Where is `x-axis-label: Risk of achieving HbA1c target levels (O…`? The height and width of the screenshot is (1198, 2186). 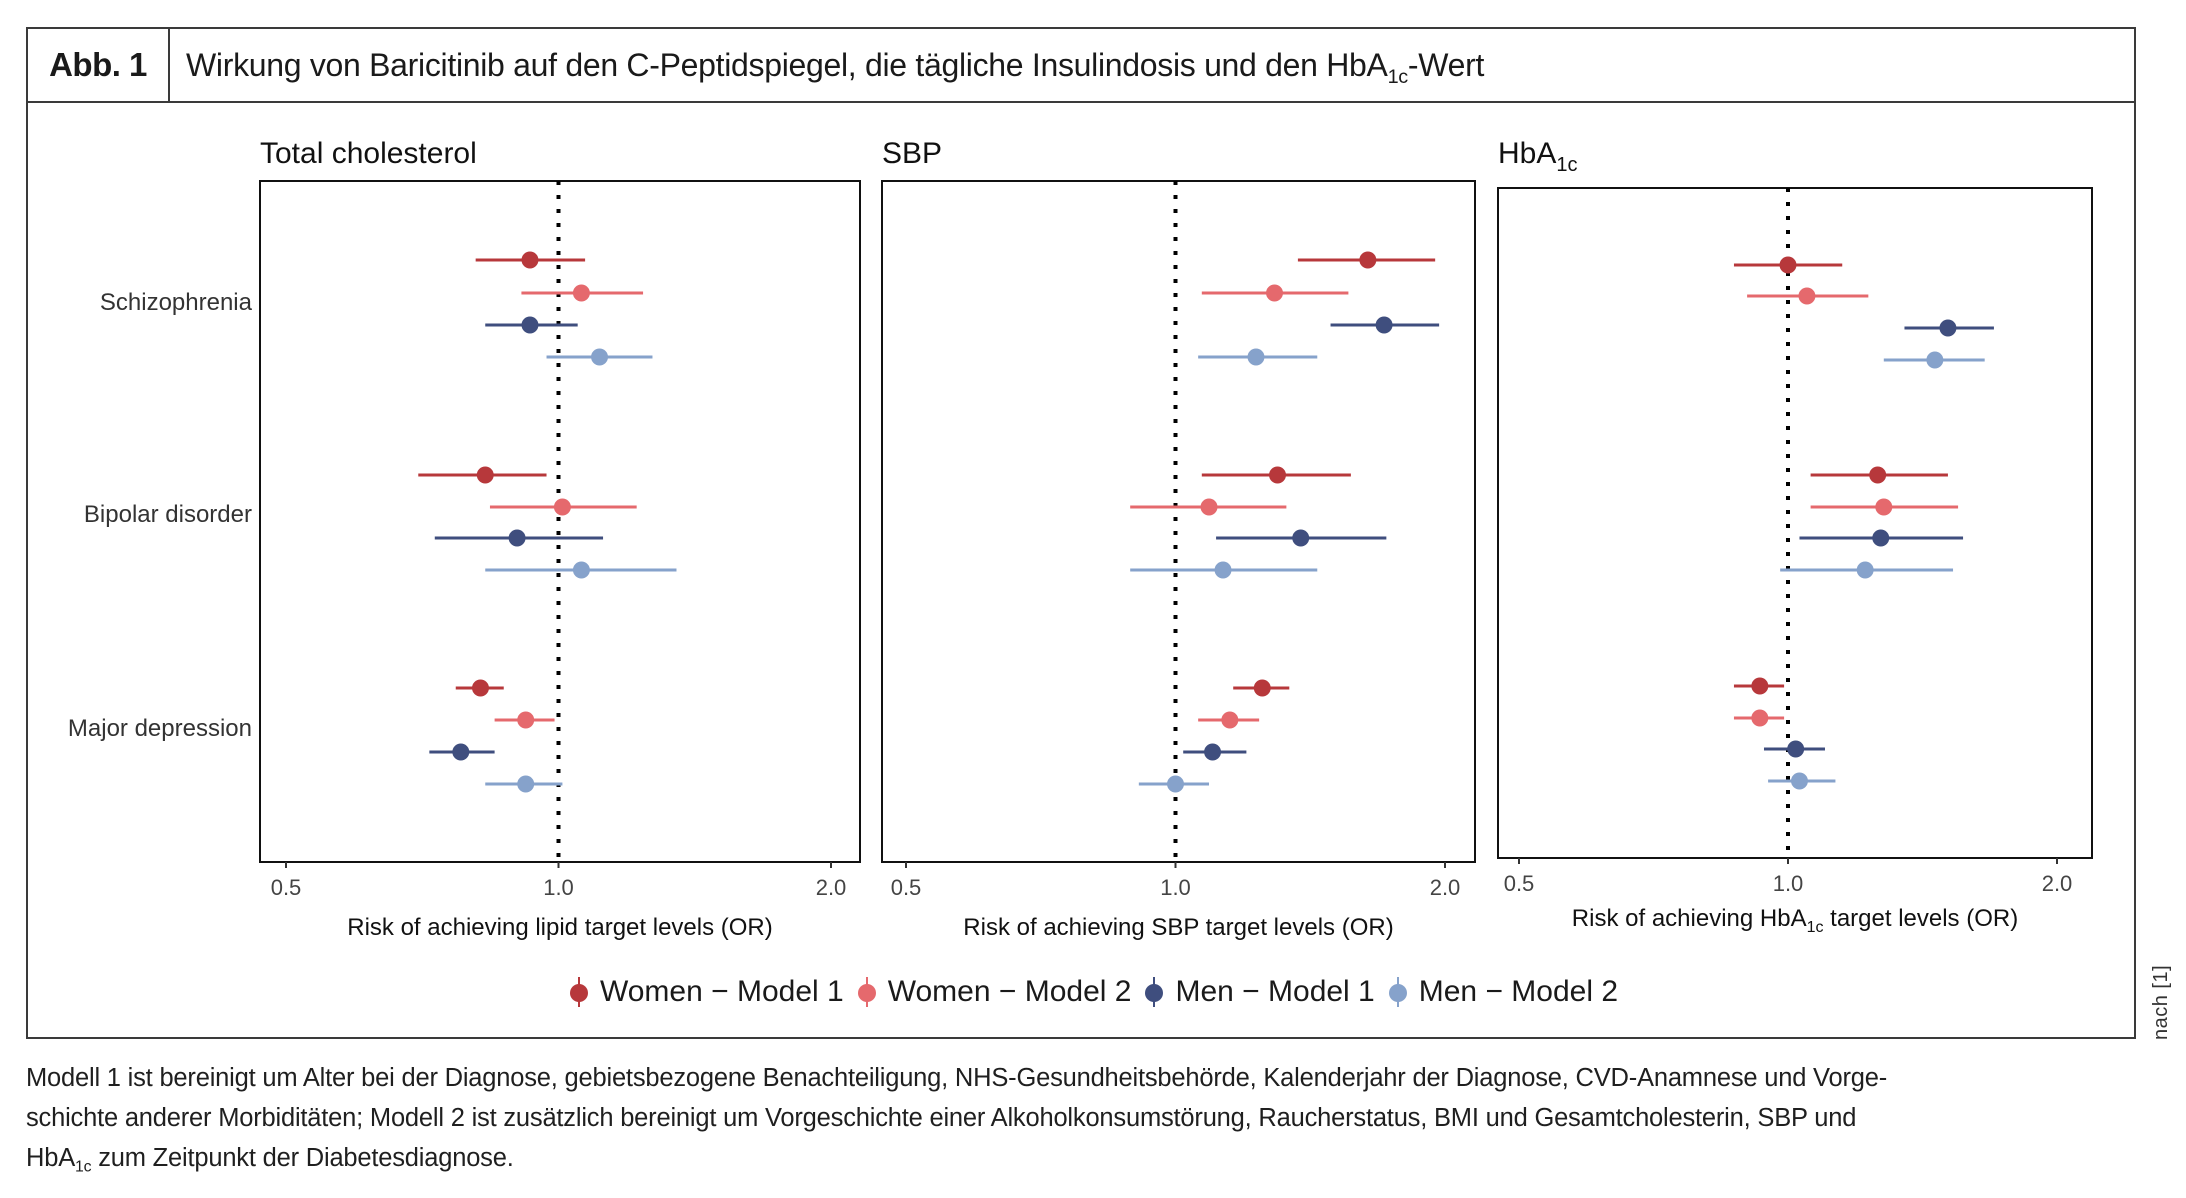 x-axis-label: Risk of achieving HbA1c target levels (O… is located at coordinates (1795, 920).